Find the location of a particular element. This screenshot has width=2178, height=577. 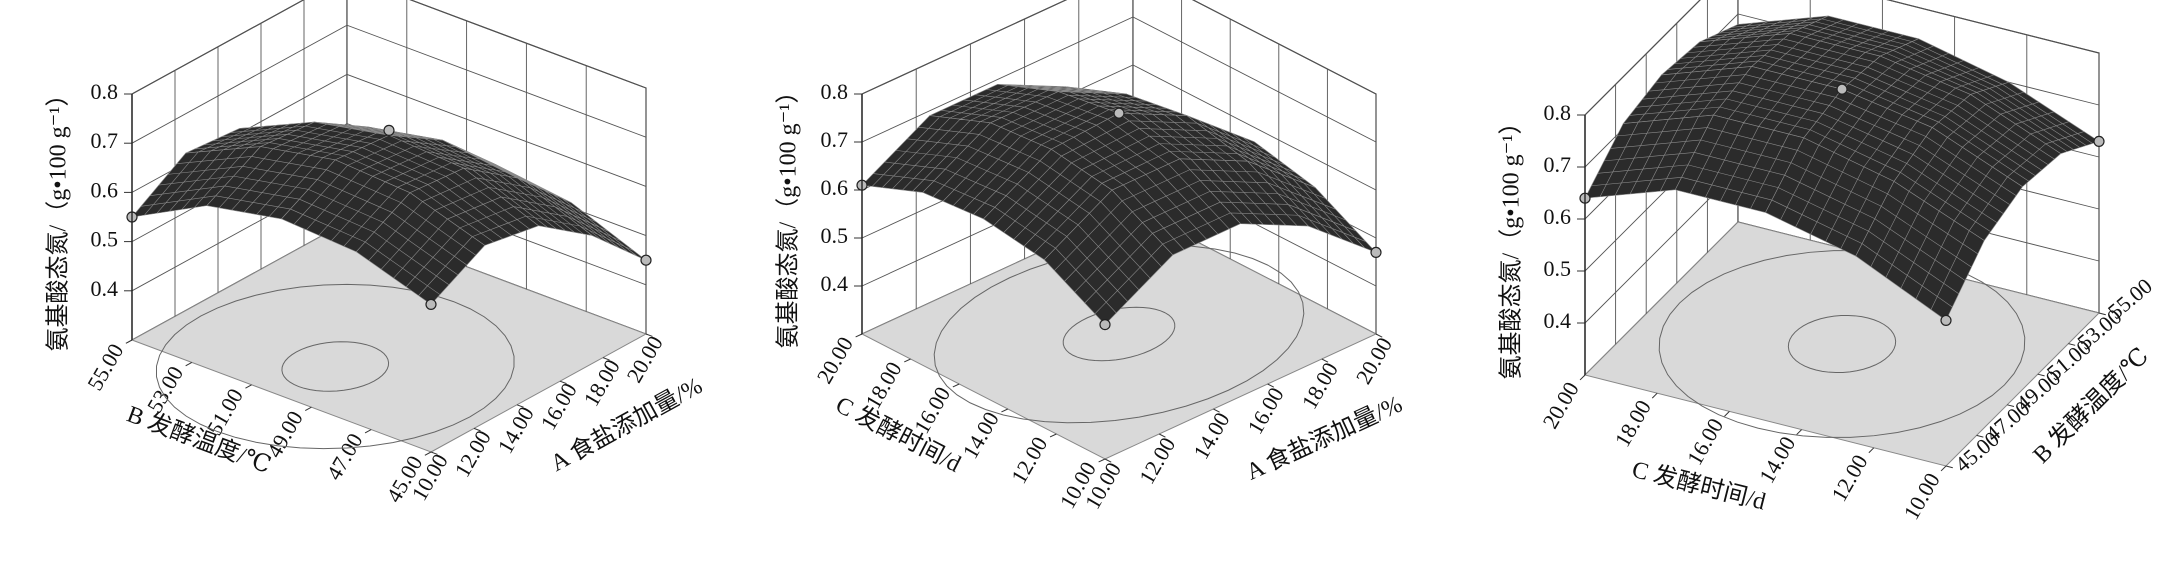

y-tick-label: 10.00 is located at coordinates (1921, 495).